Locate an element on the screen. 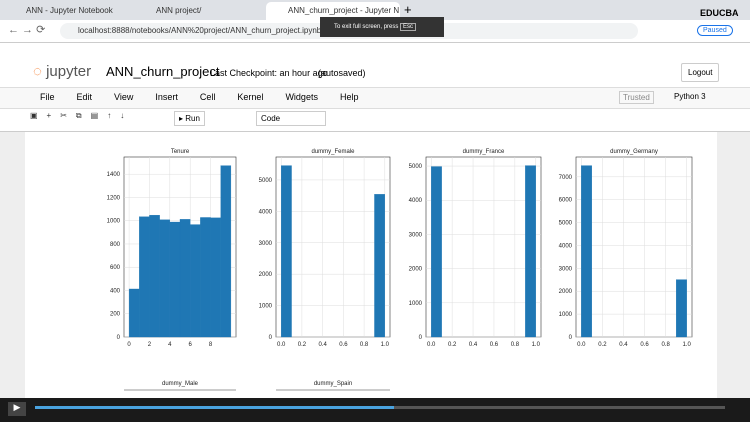 The height and width of the screenshot is (422, 750). run-button: ▸ Run is located at coordinates (189, 118).